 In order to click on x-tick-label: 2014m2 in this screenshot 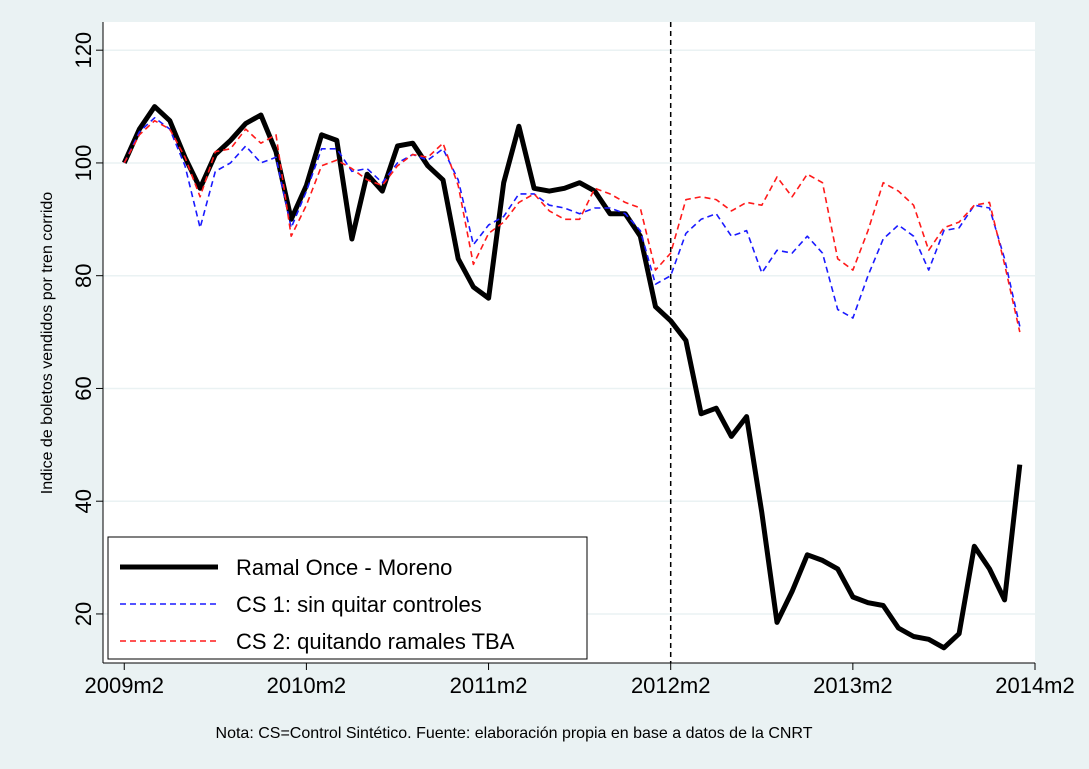, I will do `click(1035, 685)`.